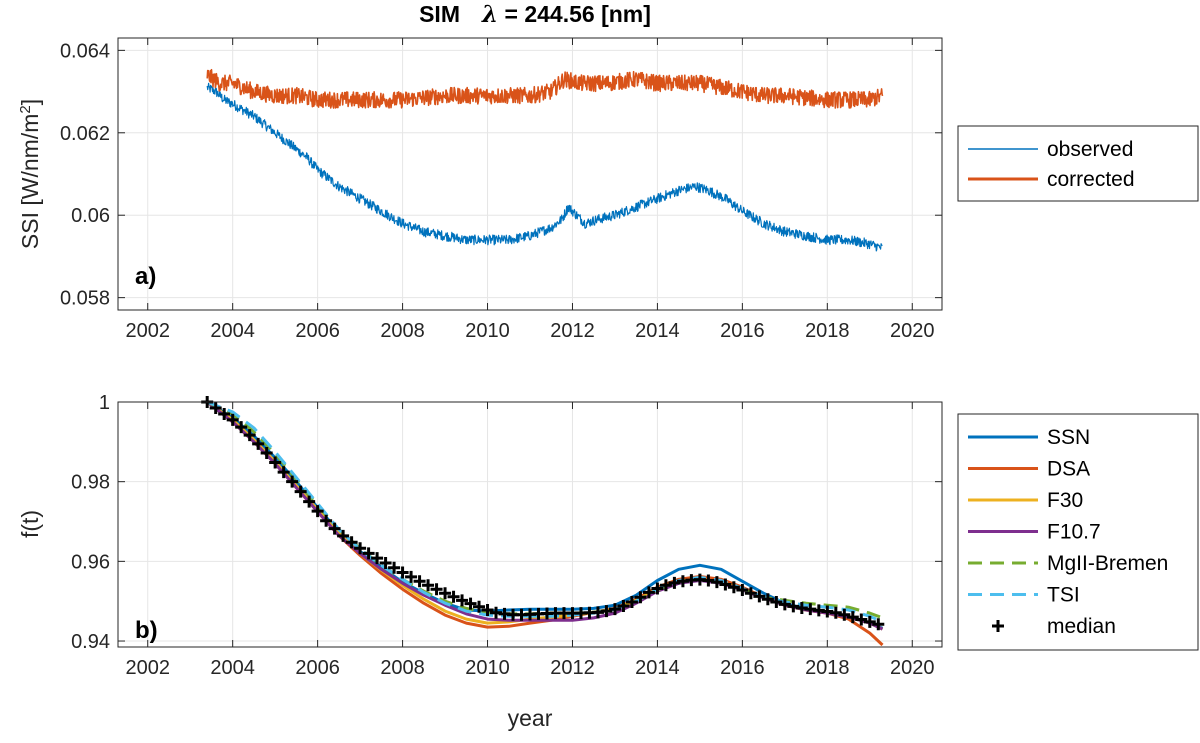 This screenshot has width=1200, height=743. I want to click on y-tick-label: 0.94, so click(90, 642).